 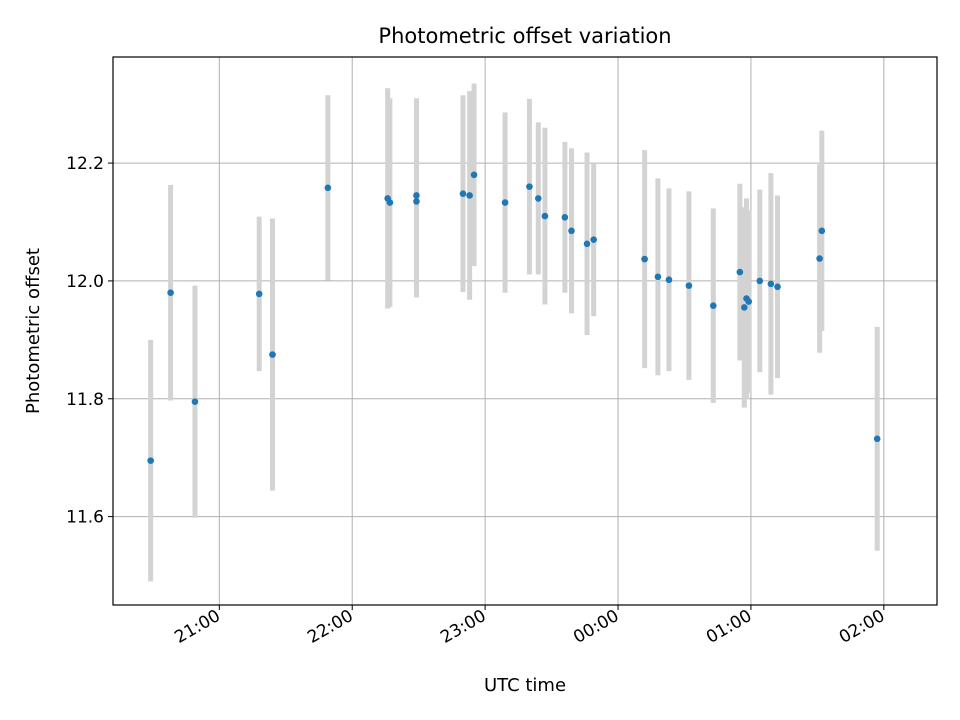 What do you see at coordinates (85, 400) in the screenshot?
I see `y-tick-label: 11.8` at bounding box center [85, 400].